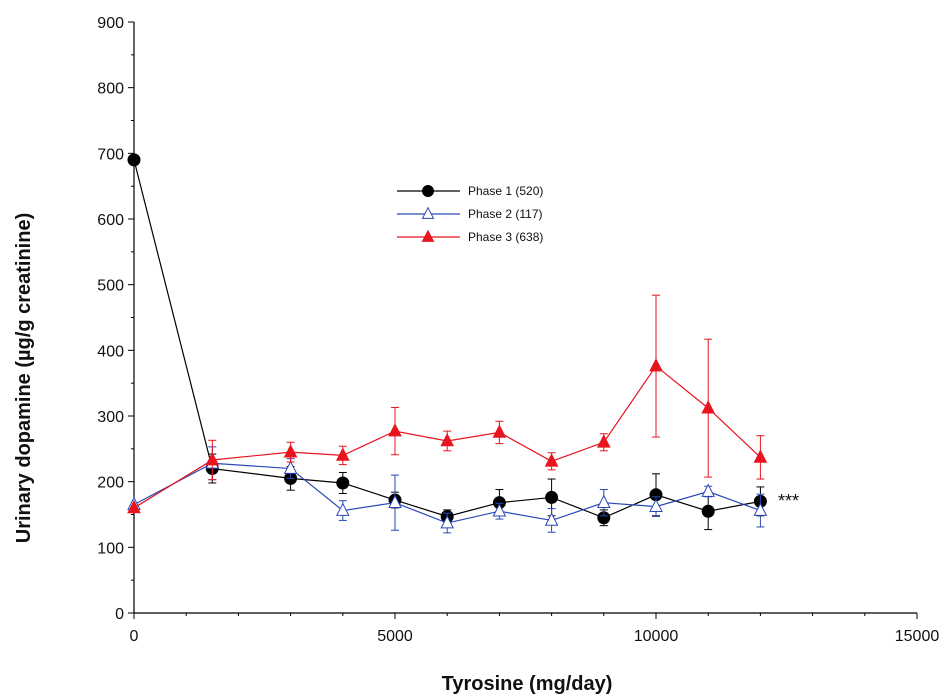 Image resolution: width=945 pixels, height=698 pixels. What do you see at coordinates (505, 214) in the screenshot?
I see `legend-label: Phase 2 (117)` at bounding box center [505, 214].